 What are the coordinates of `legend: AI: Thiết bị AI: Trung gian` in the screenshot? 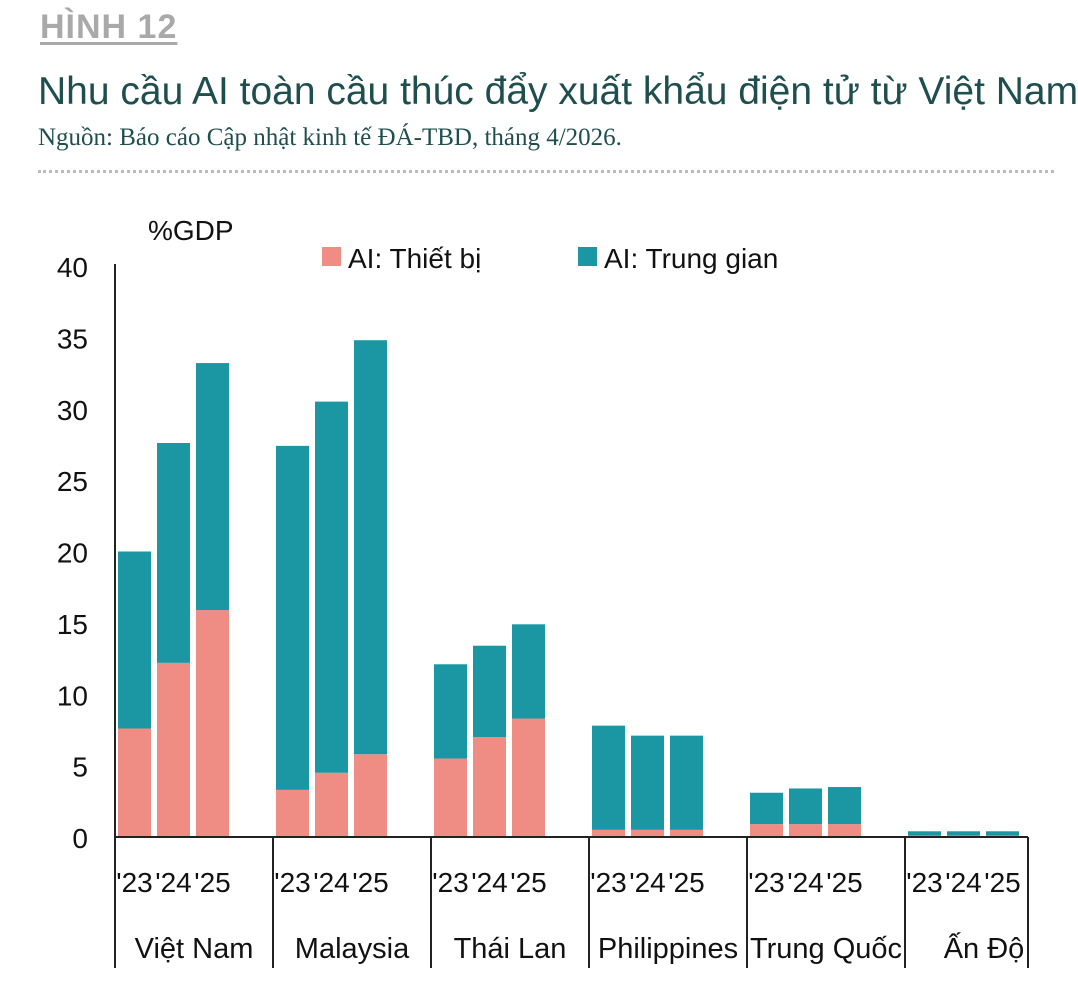 It's located at (550, 258).